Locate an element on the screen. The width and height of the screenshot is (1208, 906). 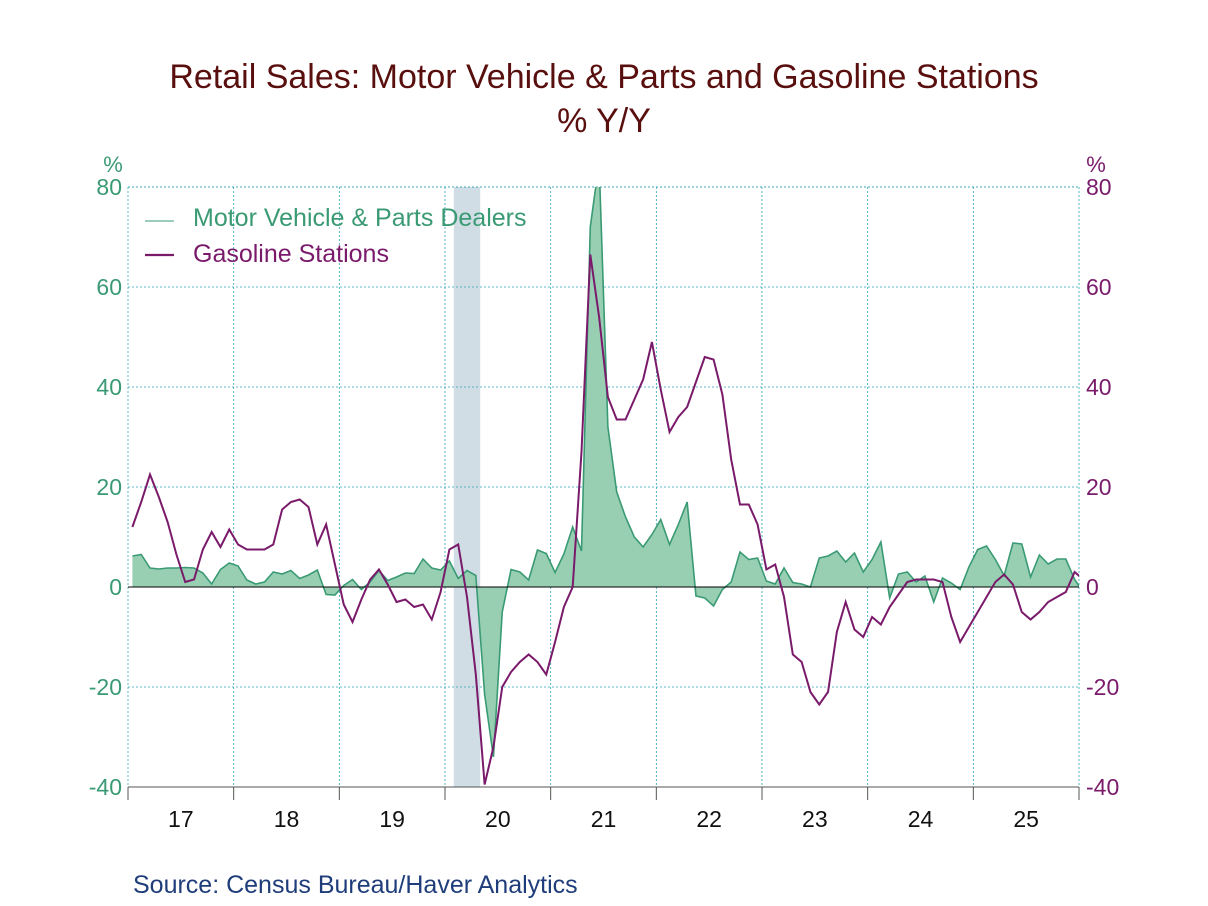
x-tick-label: 22 is located at coordinates (709, 819).